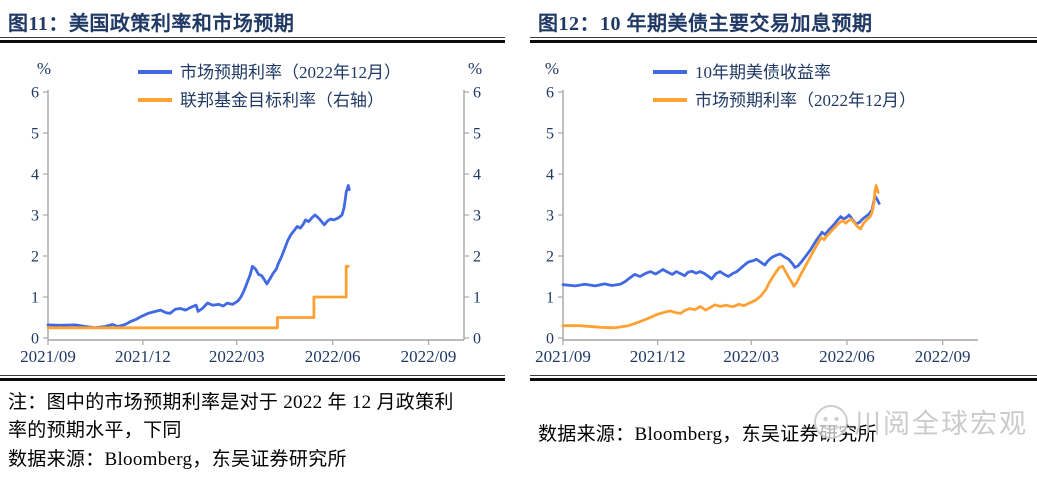 Image resolution: width=1037 pixels, height=478 pixels. Describe the element at coordinates (151, 24) in the screenshot. I see `chart1-title: 图11：美国政策利率和市场预期` at that location.